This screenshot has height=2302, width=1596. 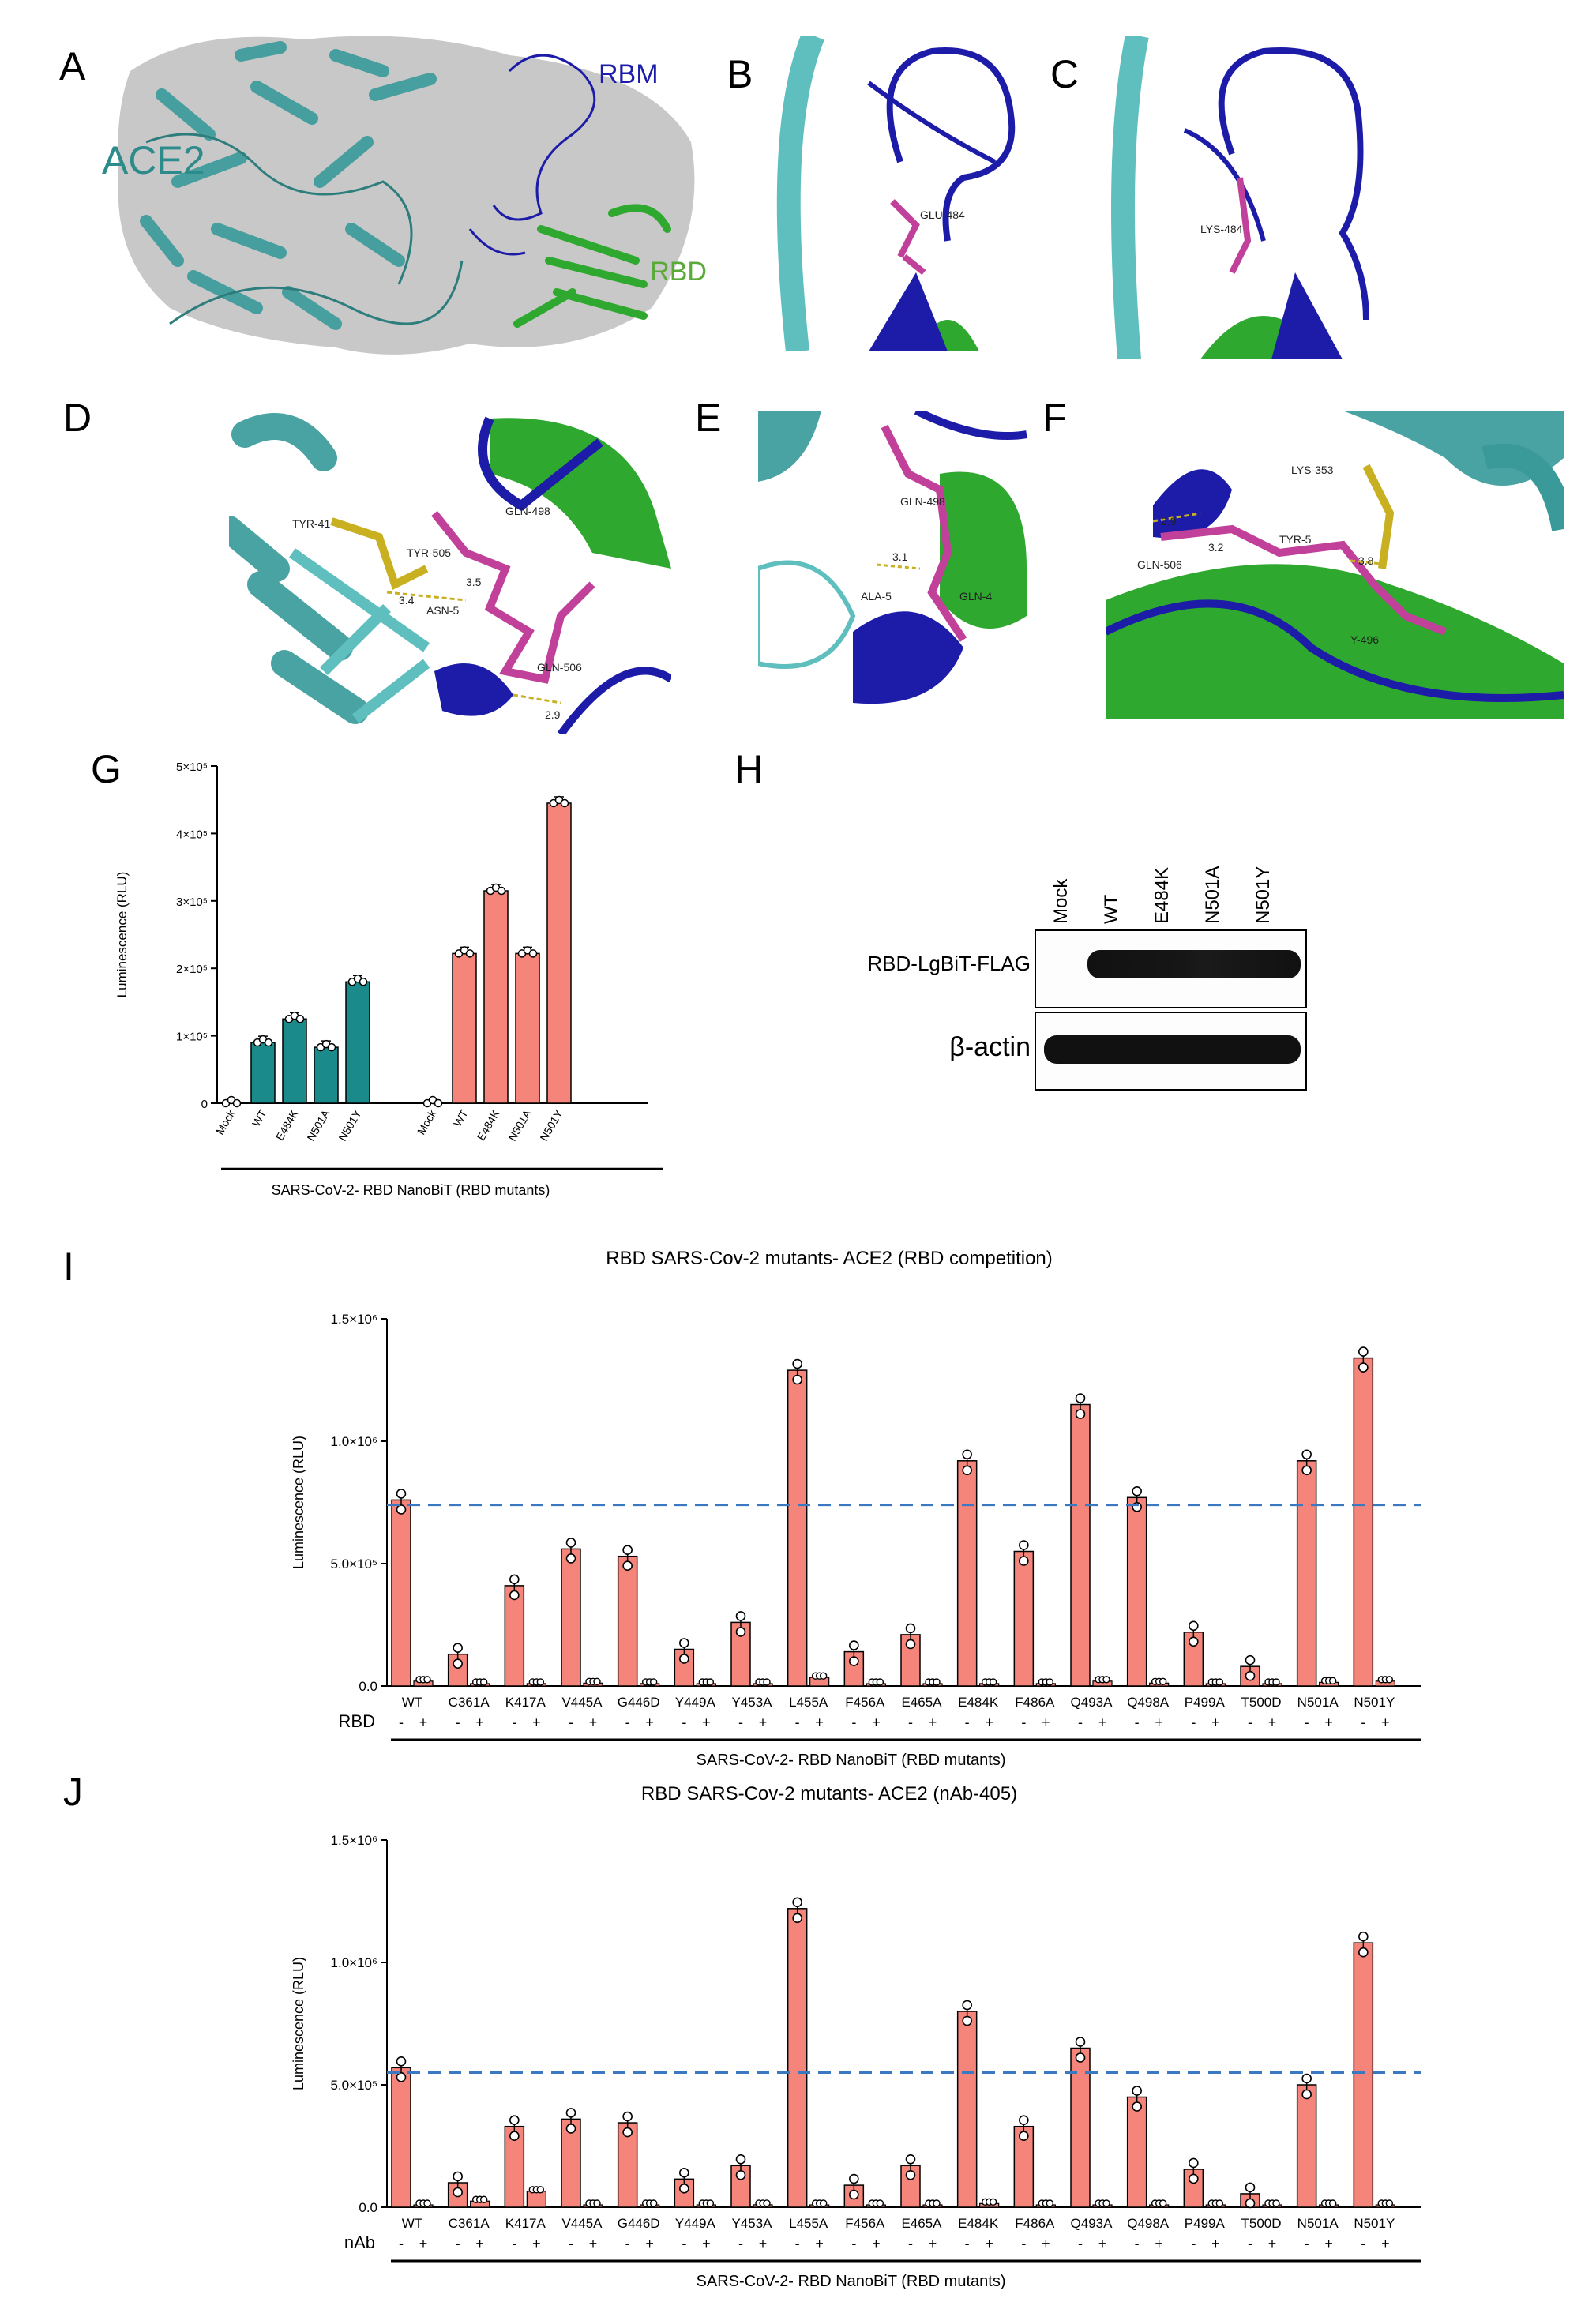 What do you see at coordinates (696, 2223) in the screenshot?
I see `j-x-tick-label-5: Y449A` at bounding box center [696, 2223].